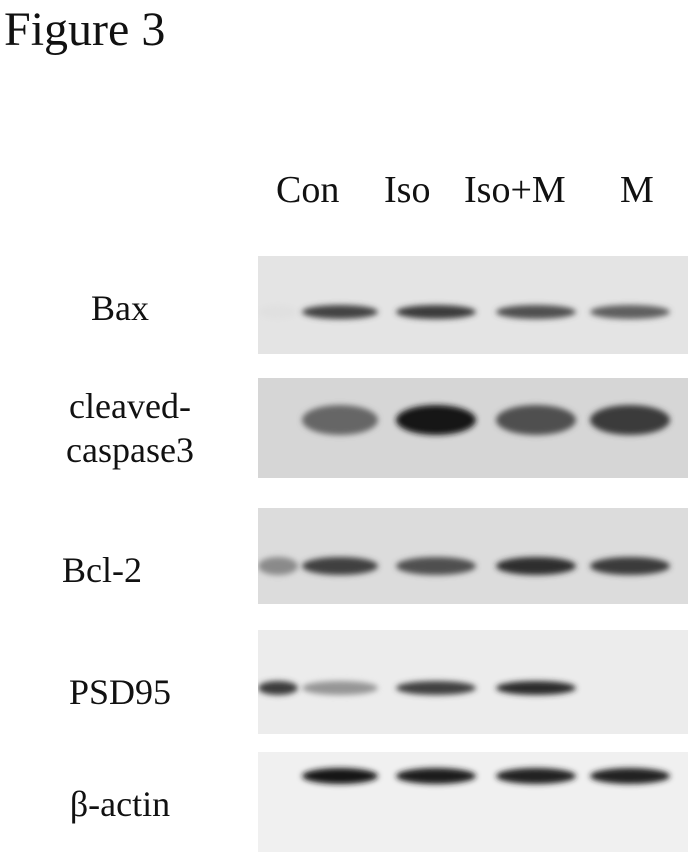 The height and width of the screenshot is (854, 689). Describe the element at coordinates (515, 190) in the screenshot. I see `lane-label-iso-m: Iso+M` at that location.